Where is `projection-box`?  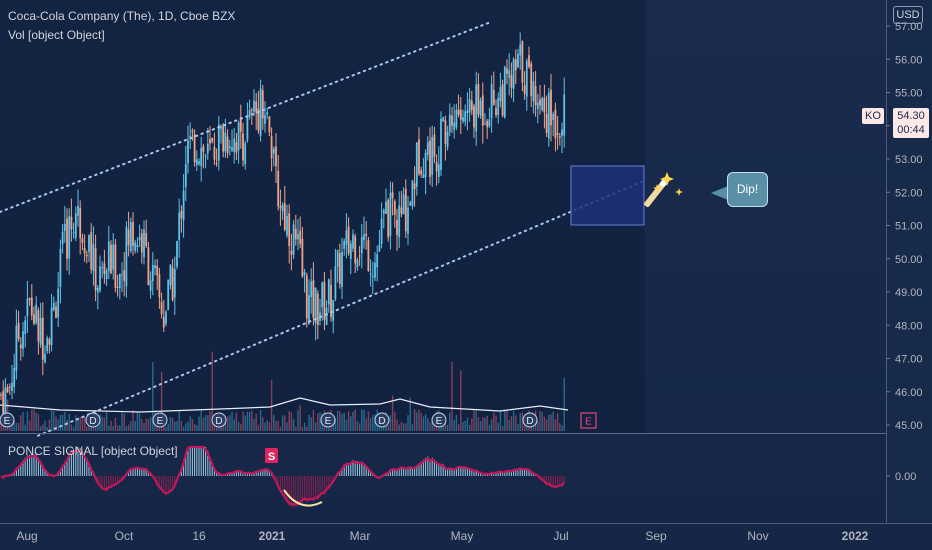 projection-box is located at coordinates (607, 195).